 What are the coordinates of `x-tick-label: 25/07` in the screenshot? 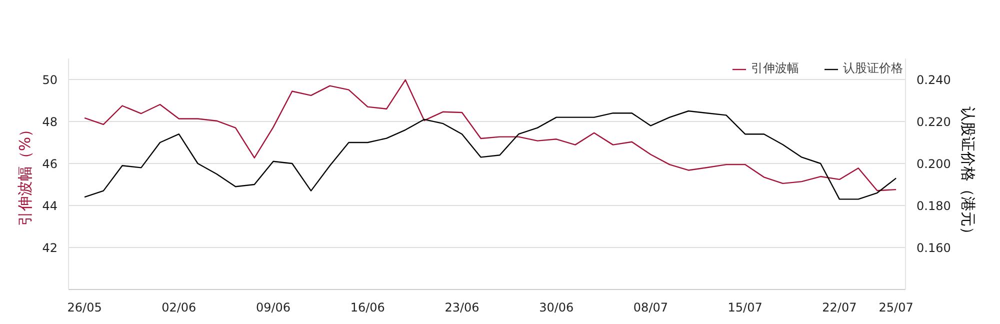 It's located at (896, 307).